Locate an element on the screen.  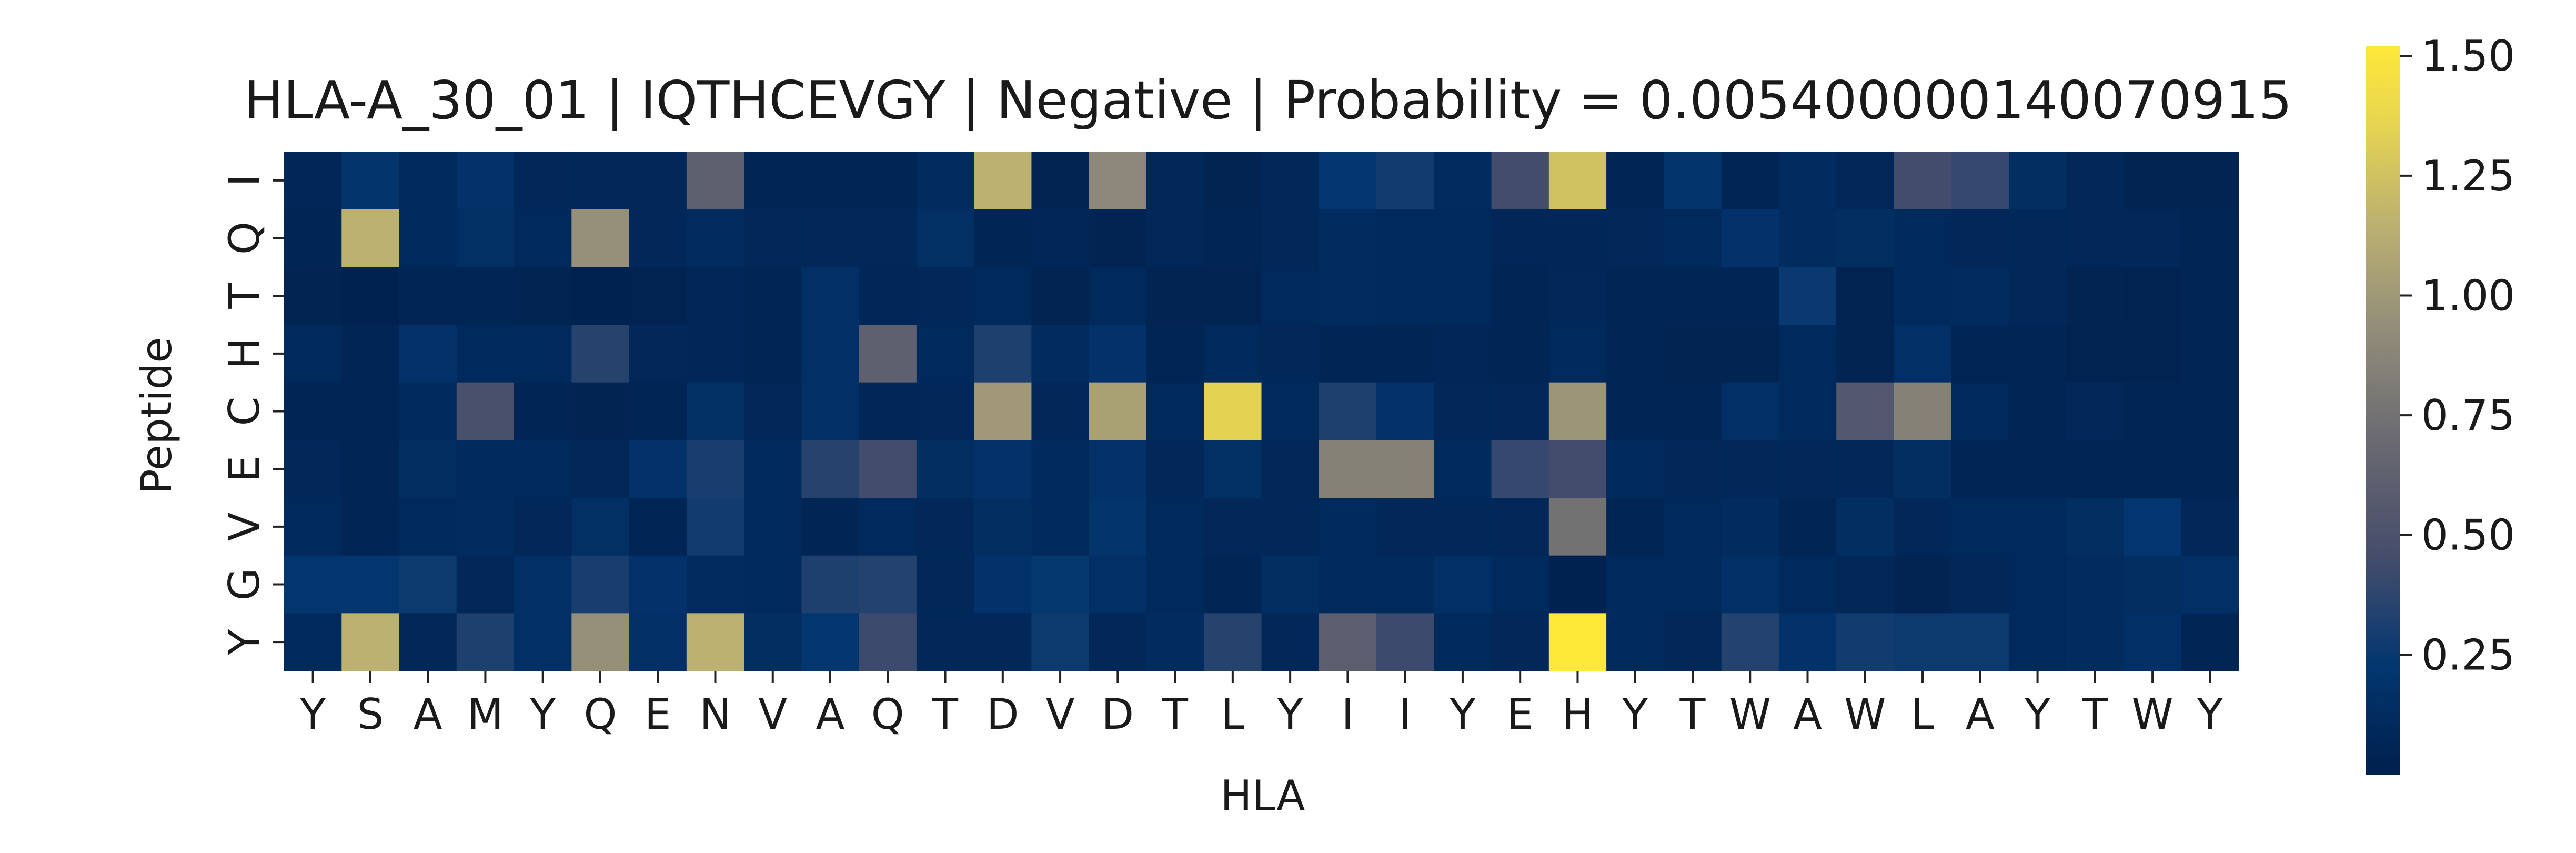
colorbar-gradient is located at coordinates (2383, 411).